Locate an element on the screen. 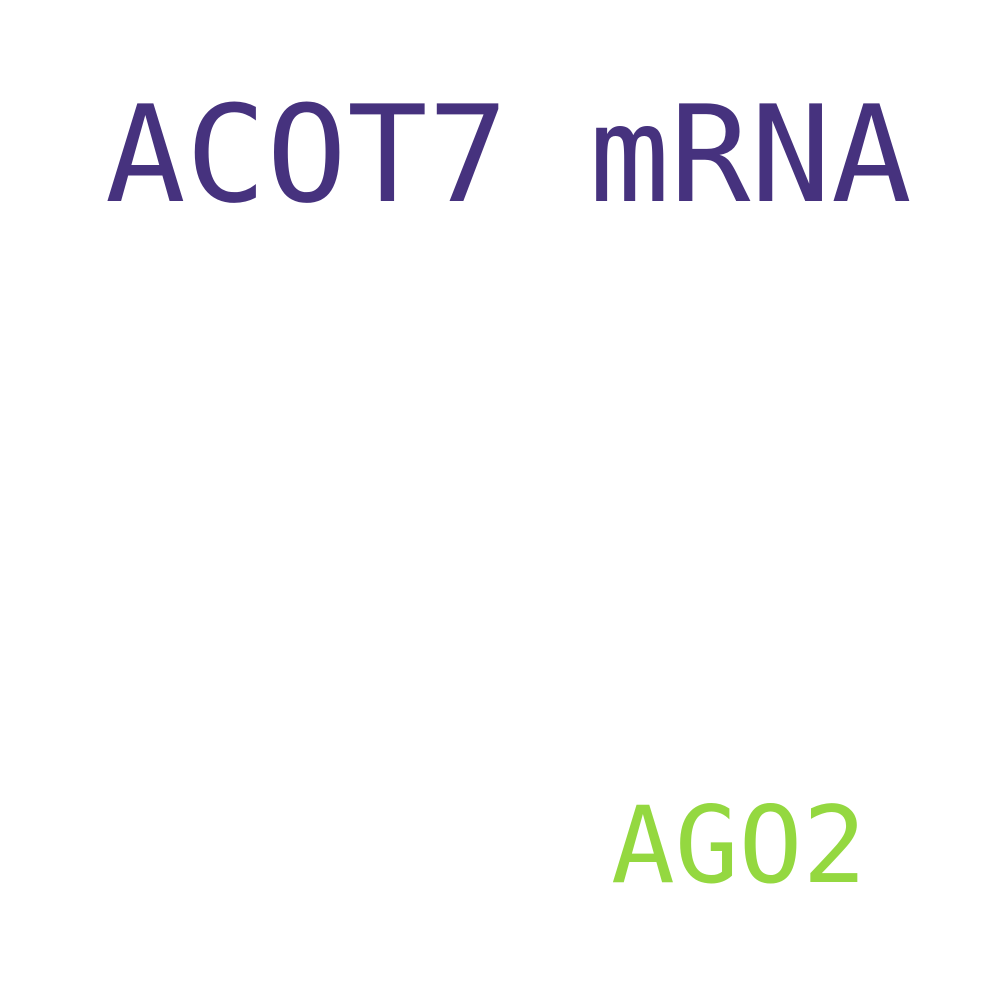  word-acot7-mrna: ACOT7 mRNA is located at coordinates (508, 155).